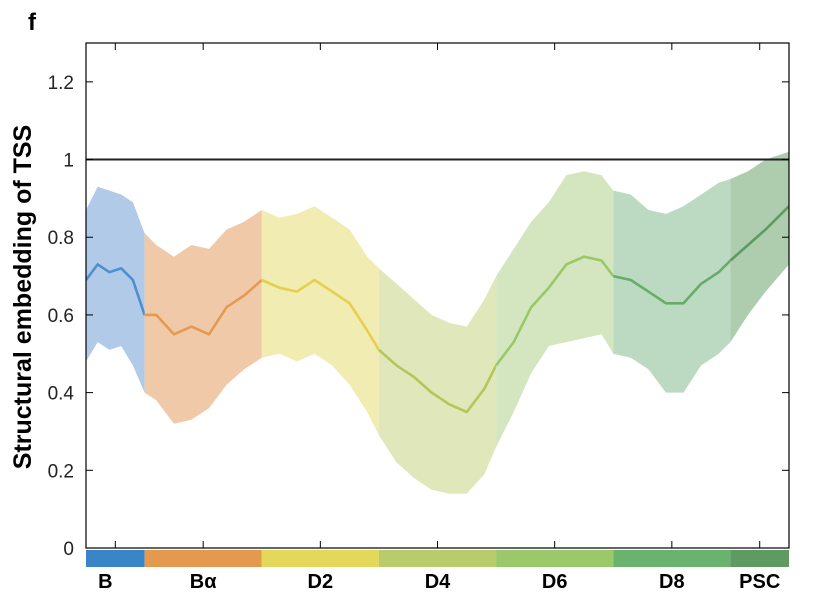  I want to click on stage-bar-d4, so click(437, 558).